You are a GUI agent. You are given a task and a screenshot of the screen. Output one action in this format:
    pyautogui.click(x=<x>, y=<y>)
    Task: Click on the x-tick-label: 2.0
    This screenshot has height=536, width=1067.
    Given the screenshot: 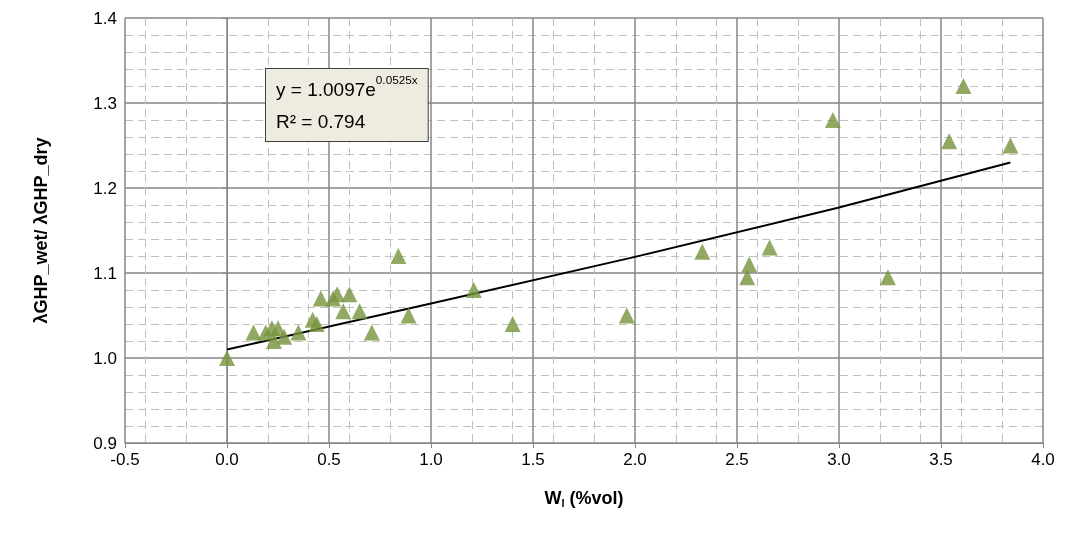 What is the action you would take?
    pyautogui.click(x=635, y=459)
    